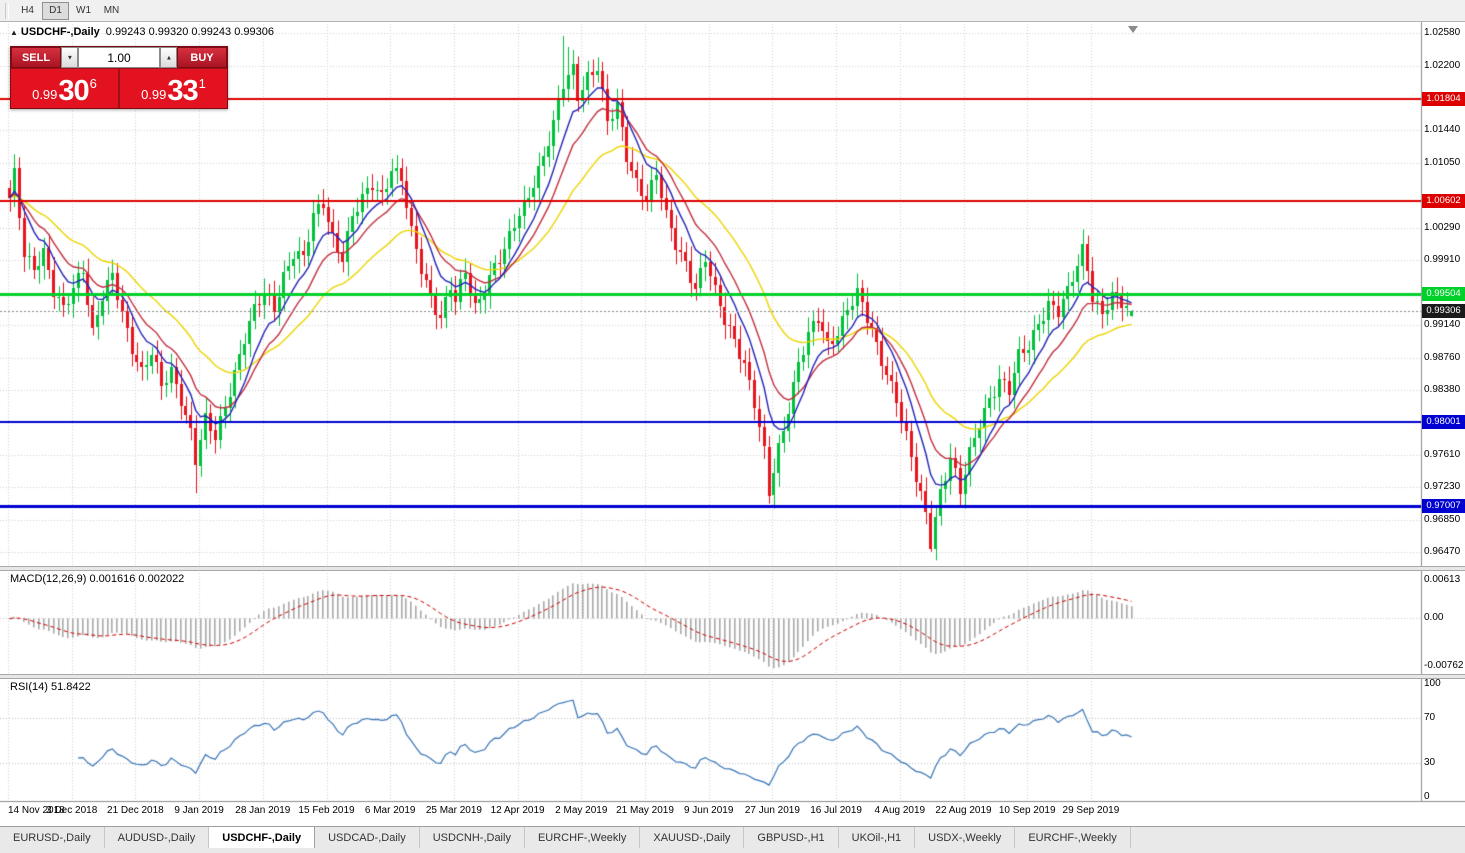  I want to click on rsi-scale-label: 70, so click(1430, 717).